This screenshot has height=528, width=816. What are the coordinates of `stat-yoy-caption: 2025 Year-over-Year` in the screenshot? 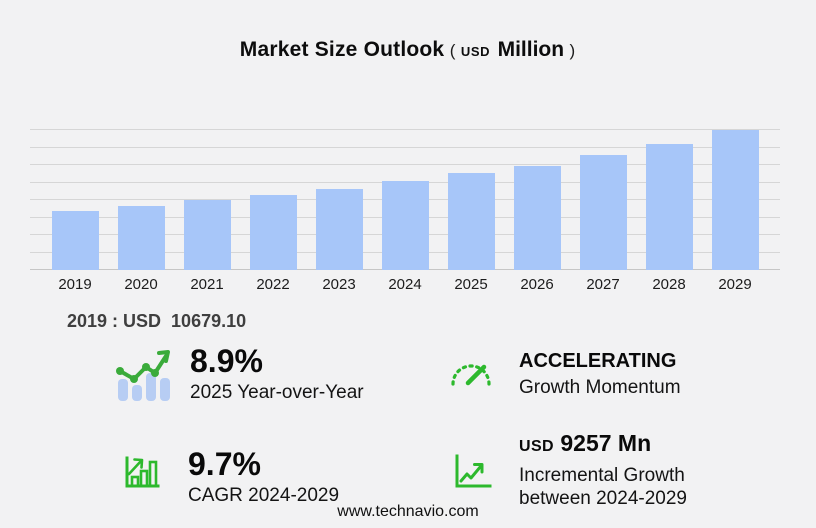 It's located at (277, 392).